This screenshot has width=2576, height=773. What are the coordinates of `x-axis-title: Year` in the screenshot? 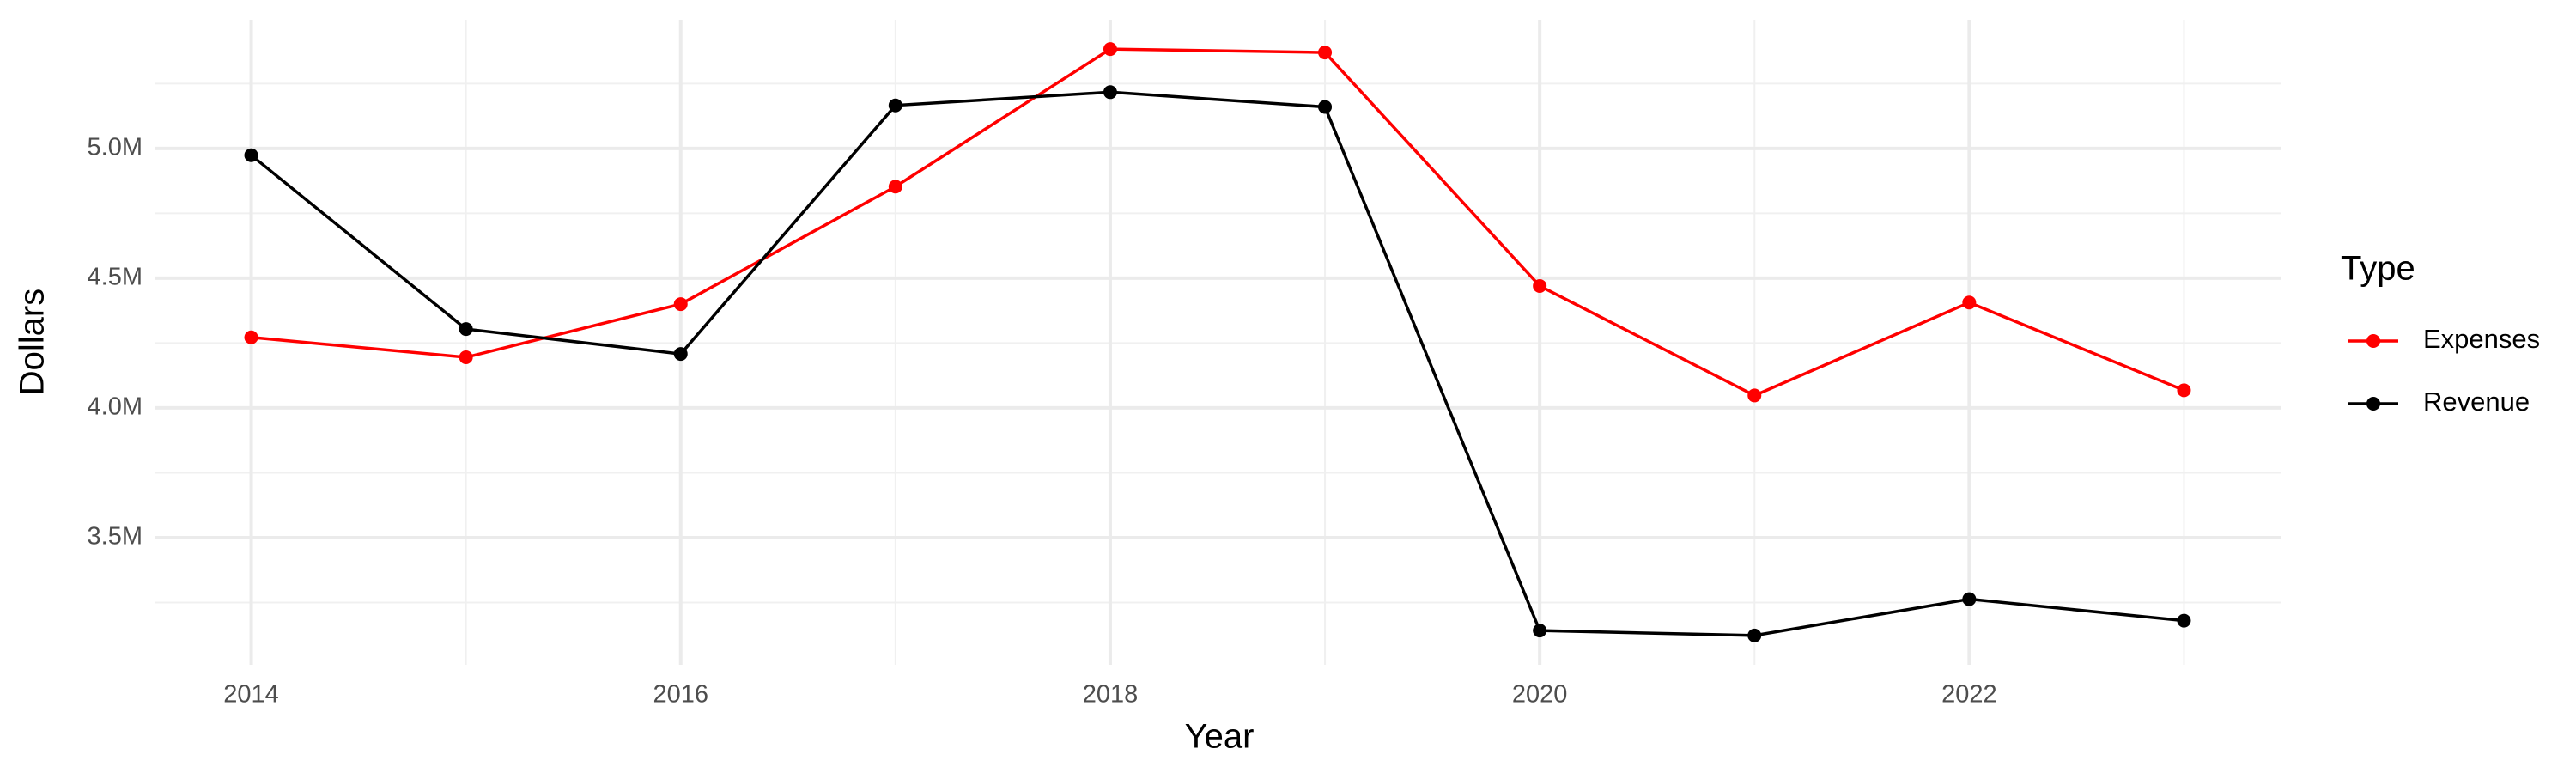 It's located at (1220, 737).